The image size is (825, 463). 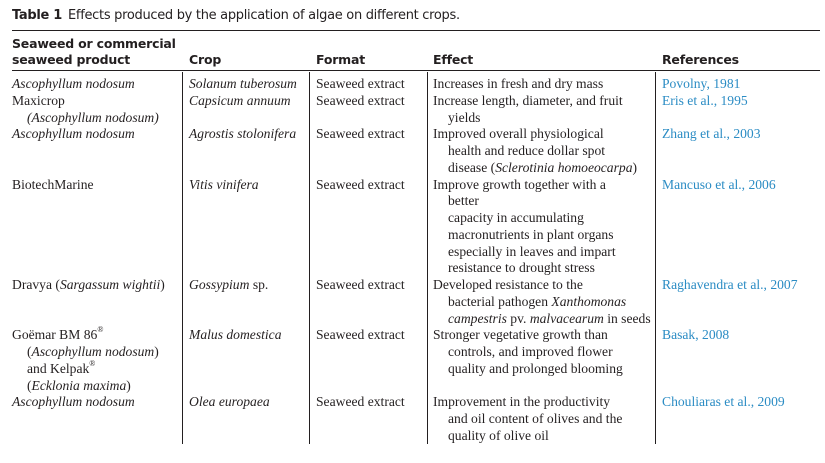 I want to click on product-line: BiotechMarine, so click(x=53, y=185).